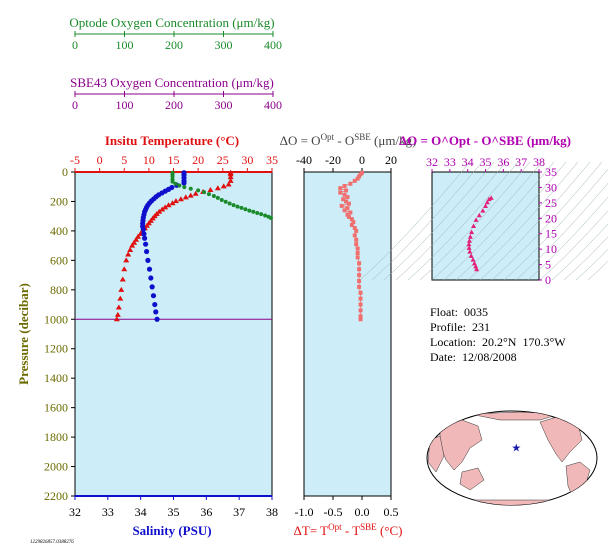 The width and height of the screenshot is (608, 558). Describe the element at coordinates (548, 265) in the screenshot. I see `ts-temperature-tick-label: 5` at that location.